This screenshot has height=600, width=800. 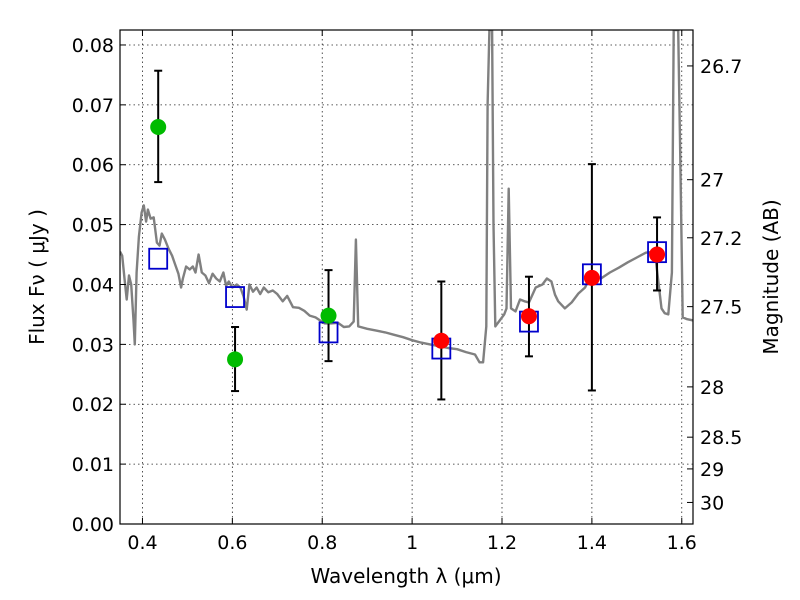 What do you see at coordinates (93, 285) in the screenshot?
I see `y-tick-label: 0.04` at bounding box center [93, 285].